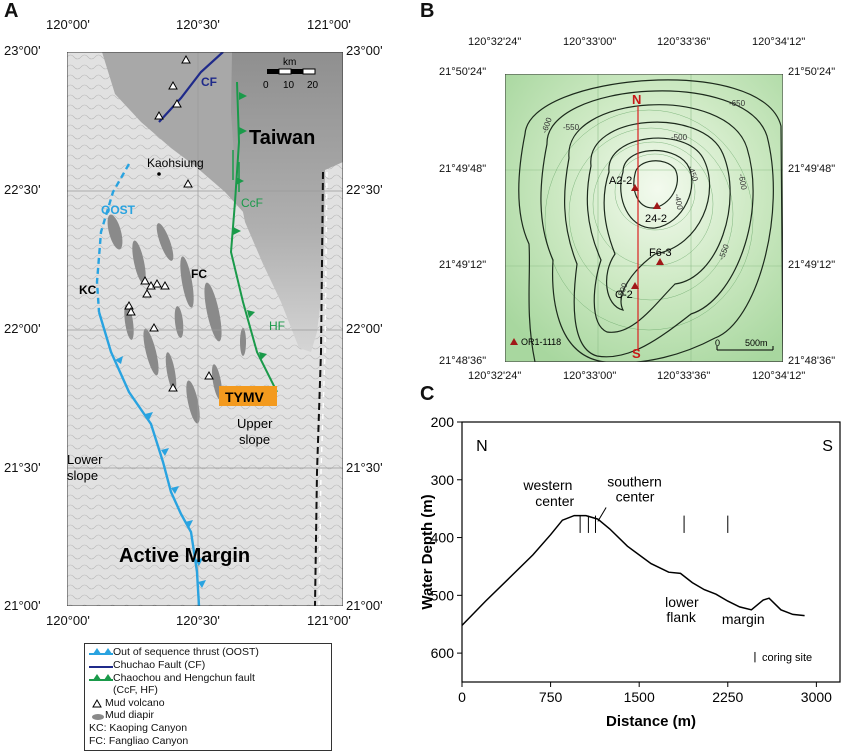  I want to click on section-s-label: S, so click(636, 353).